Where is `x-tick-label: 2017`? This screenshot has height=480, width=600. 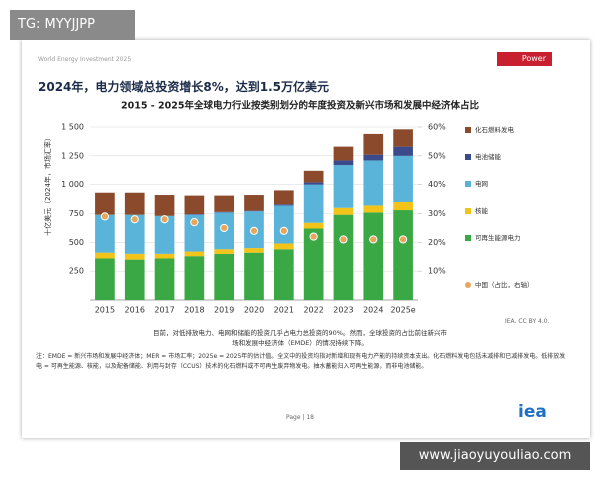
x-tick-label: 2017 is located at coordinates (164, 310).